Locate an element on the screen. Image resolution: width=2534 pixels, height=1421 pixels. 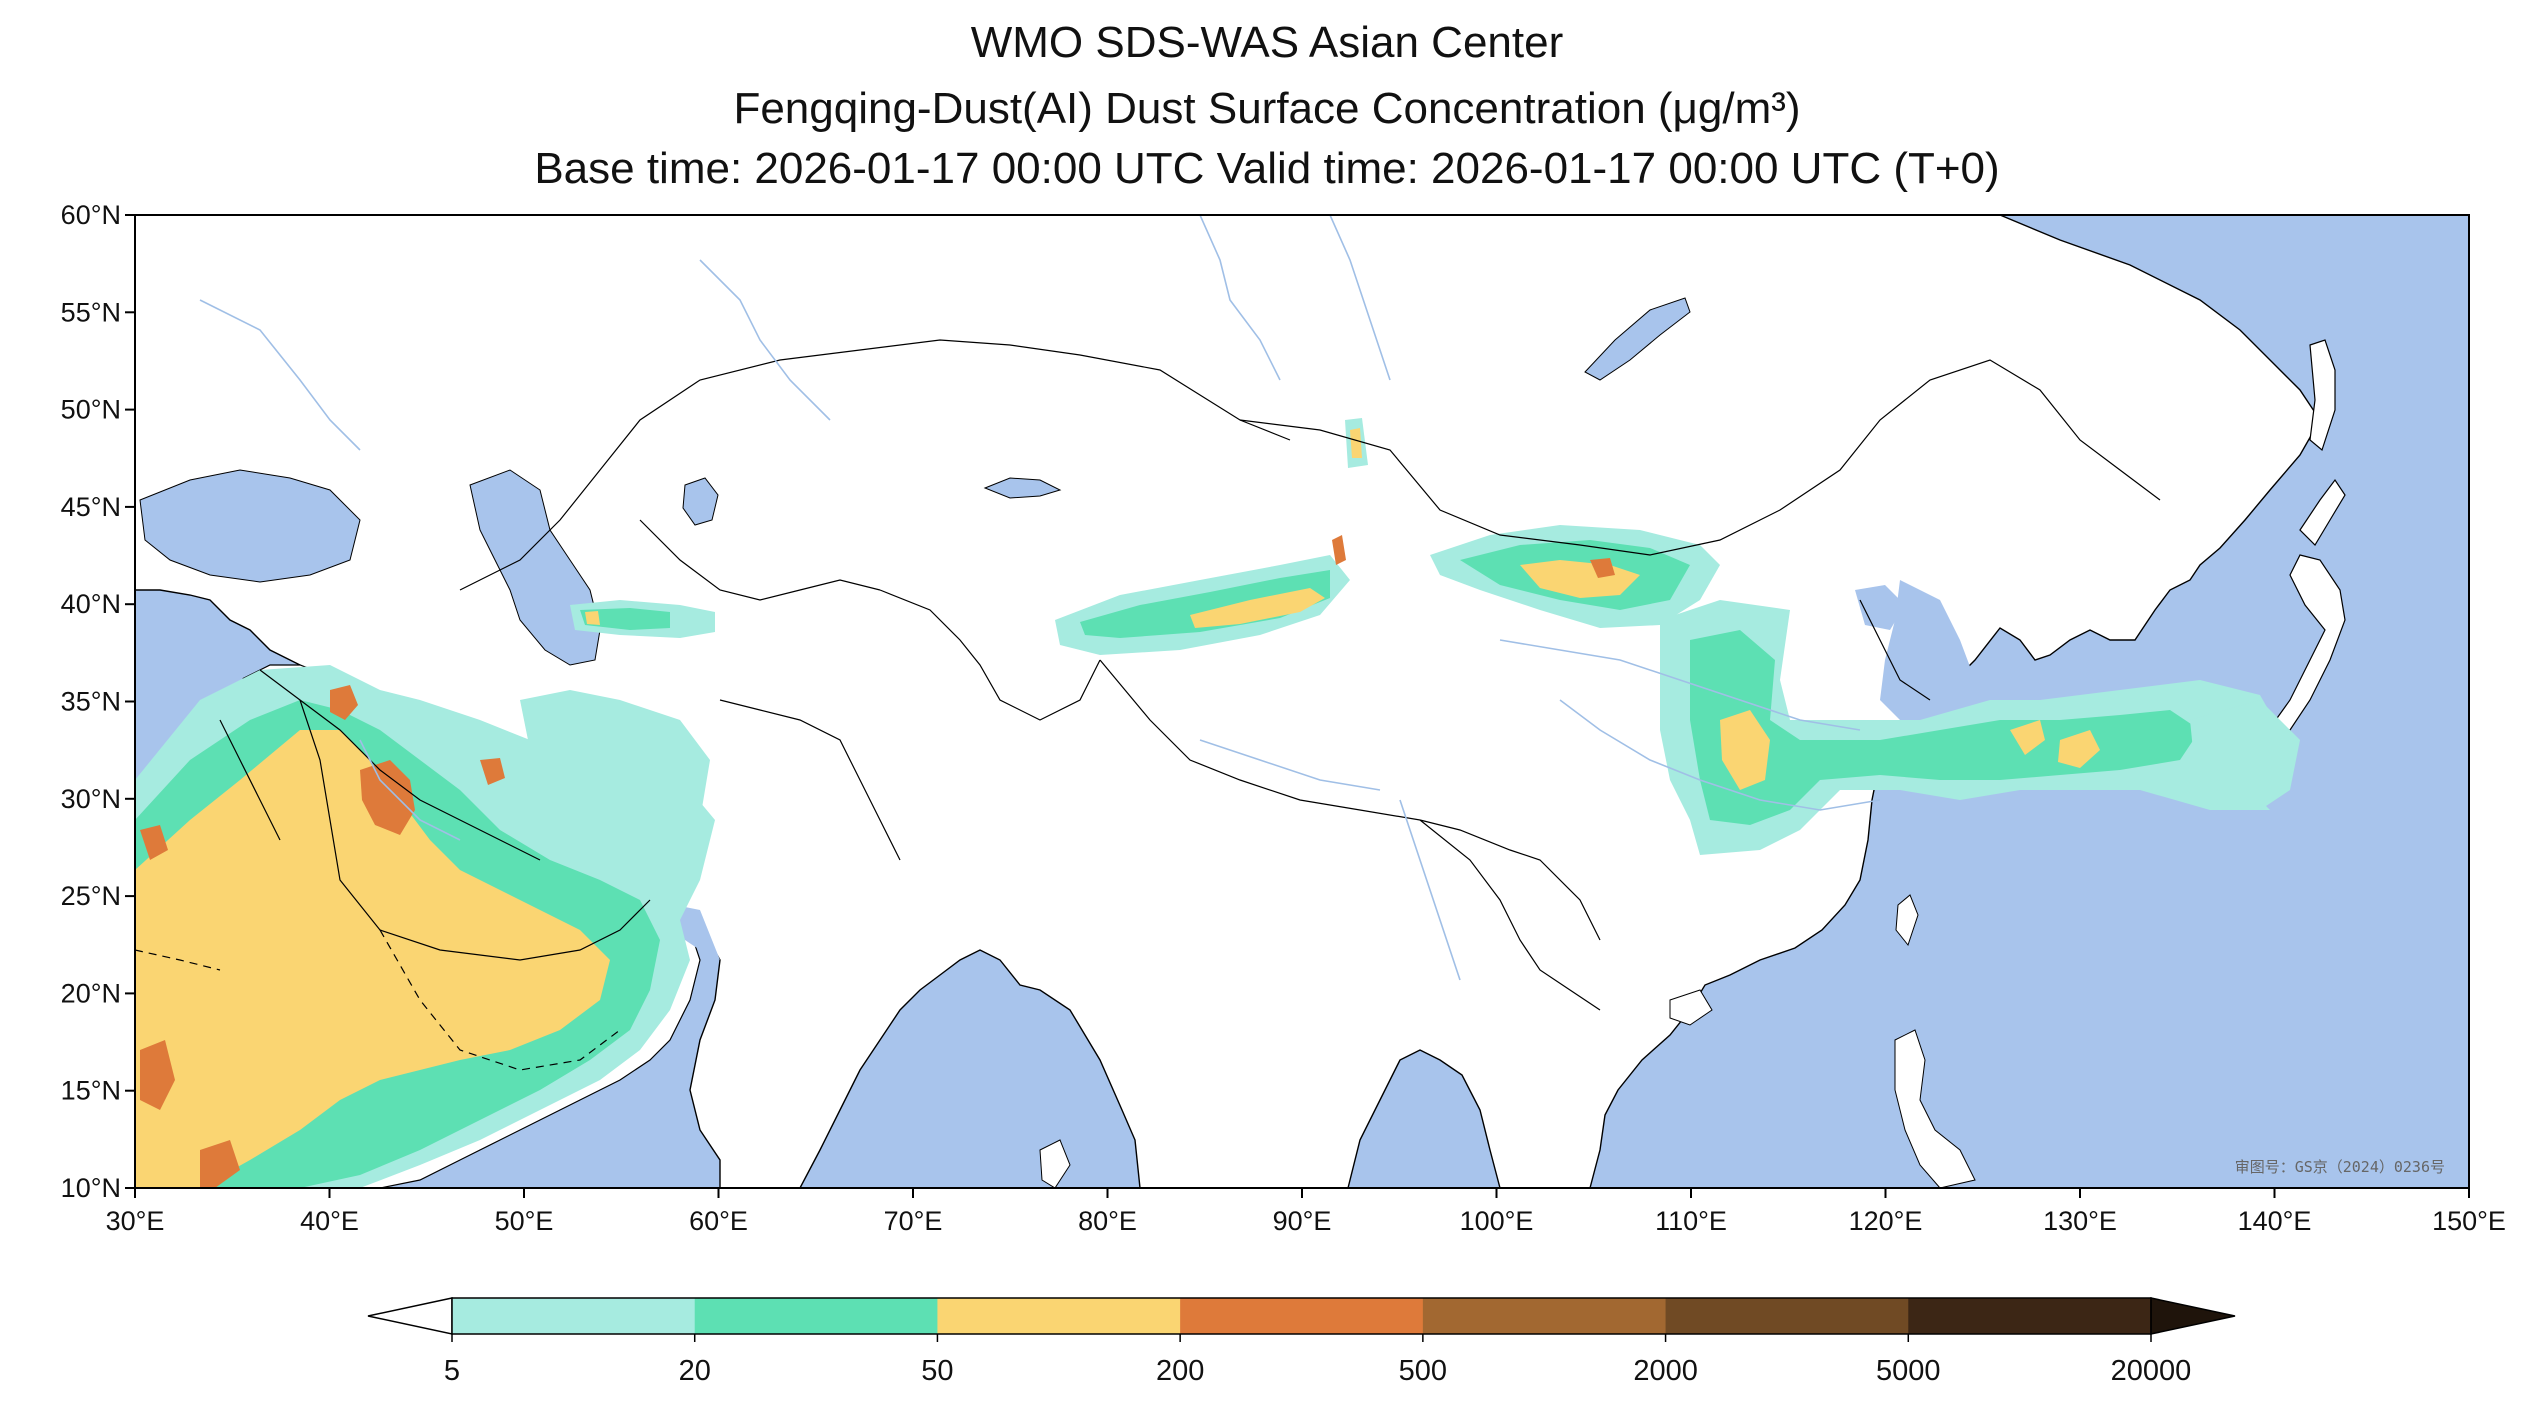
lon-tick-label: 120°E is located at coordinates (1886, 1221).